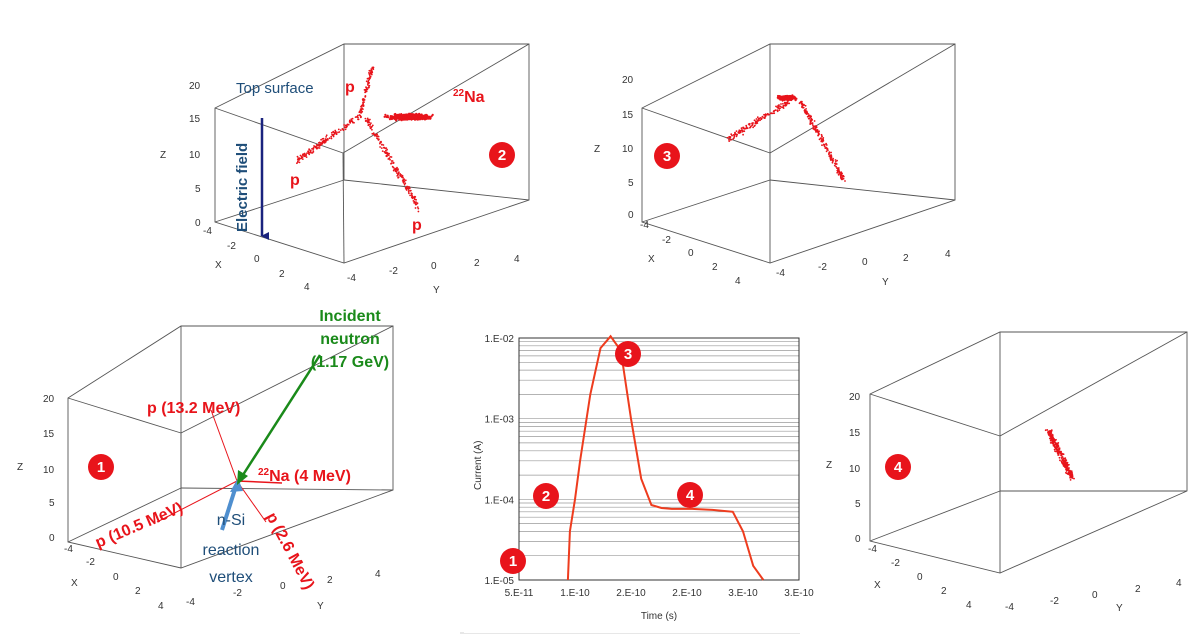 The height and width of the screenshot is (637, 1195). I want to click on chart-badge-1: 1, so click(513, 561).